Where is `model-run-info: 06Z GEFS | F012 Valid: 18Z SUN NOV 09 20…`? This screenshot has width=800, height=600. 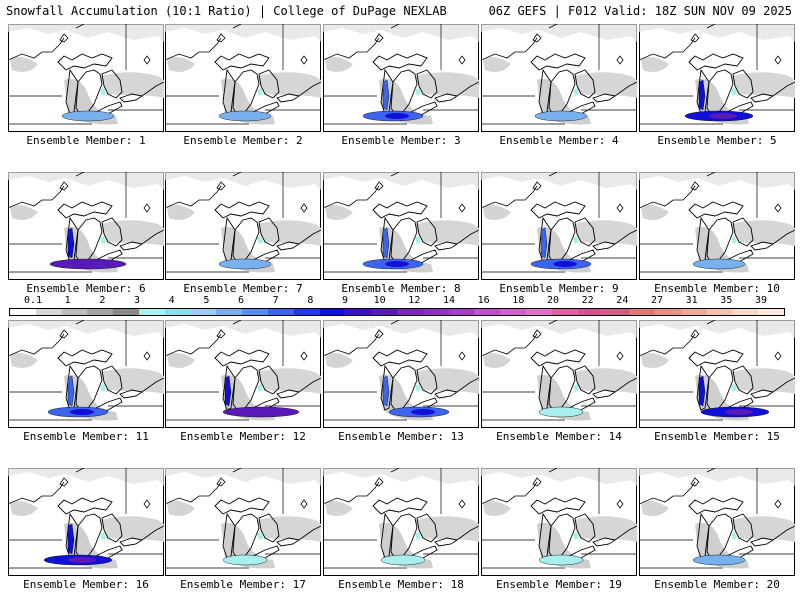
model-run-info: 06Z GEFS | F012 Valid: 18Z SUN NOV 09 20… is located at coordinates (640, 11).